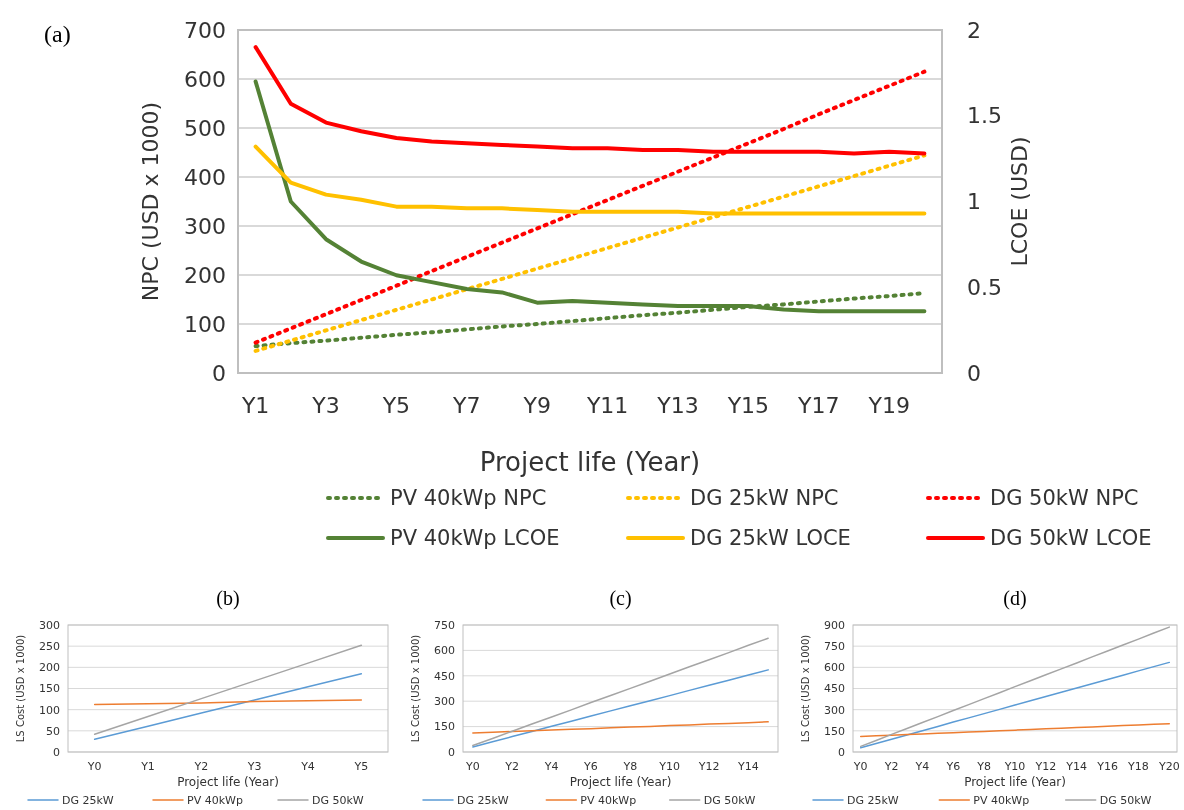  Describe the element at coordinates (1071, 538) in the screenshot. I see `legend-label: DG 50kW LCOE` at that location.